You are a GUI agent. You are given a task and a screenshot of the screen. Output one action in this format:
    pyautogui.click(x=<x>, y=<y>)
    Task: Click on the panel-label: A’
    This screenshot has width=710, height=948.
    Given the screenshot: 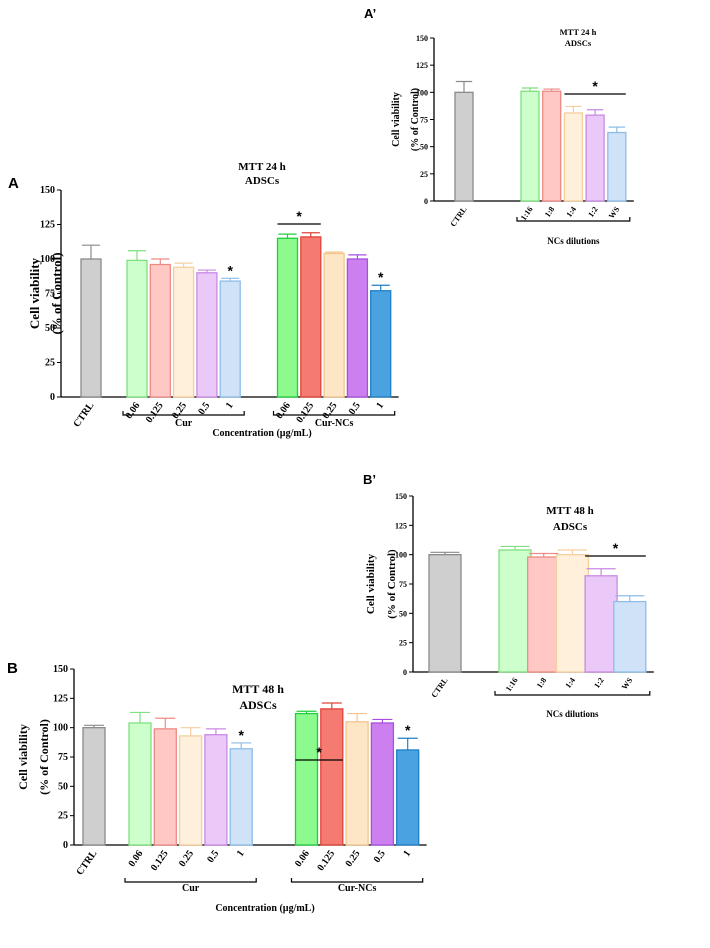 What is the action you would take?
    pyautogui.click(x=370, y=13)
    